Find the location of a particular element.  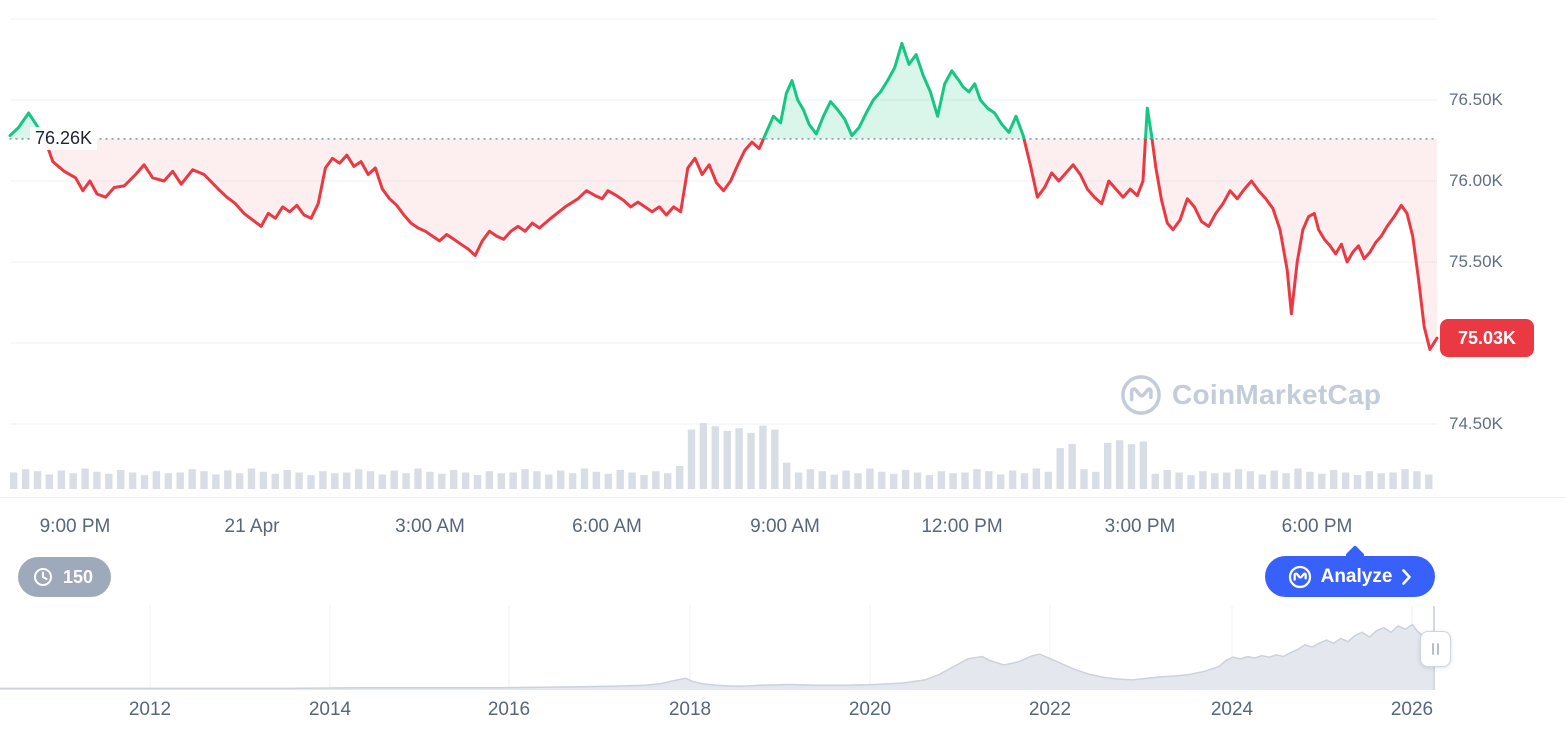

navigator-area is located at coordinates (717, 657).